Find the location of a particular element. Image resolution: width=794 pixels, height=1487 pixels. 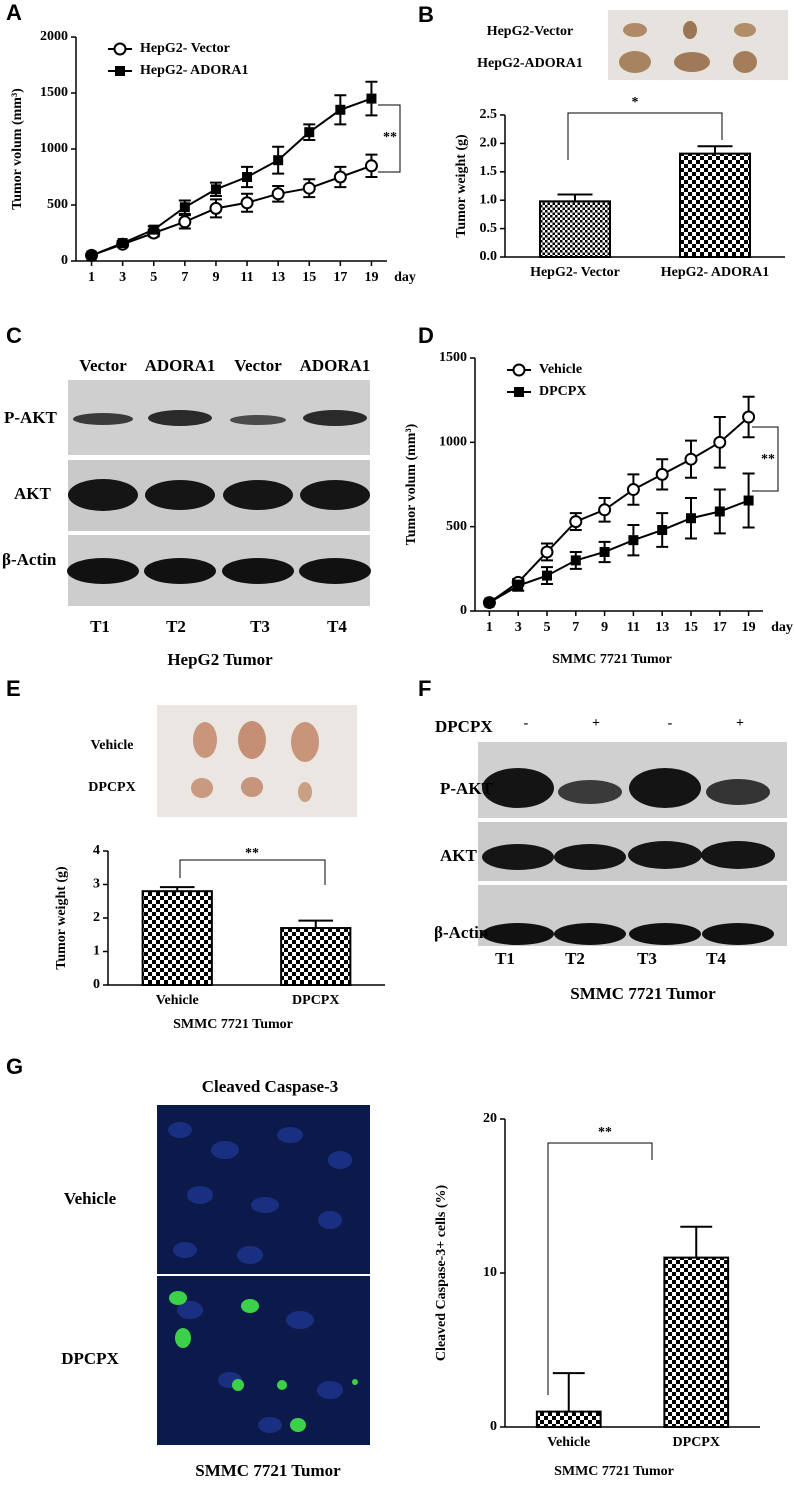

tumor-photo is located at coordinates (698, 45).